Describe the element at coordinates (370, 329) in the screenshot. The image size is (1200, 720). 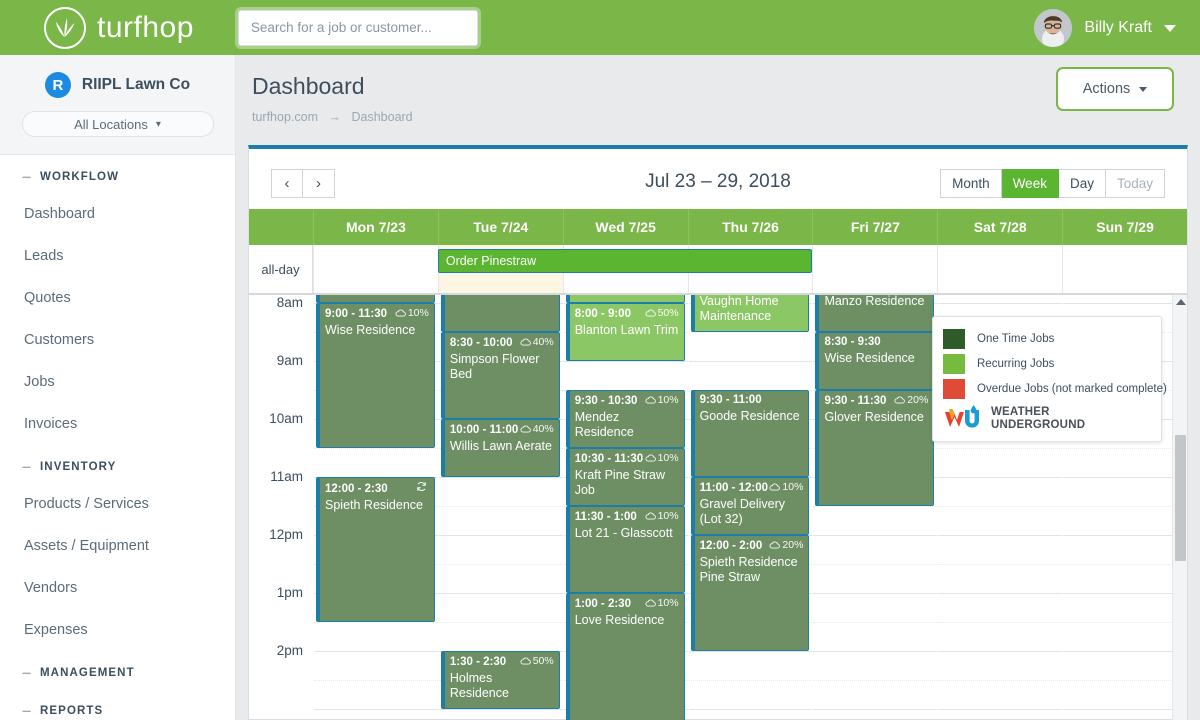
I see `event-title: Wise Residence` at that location.